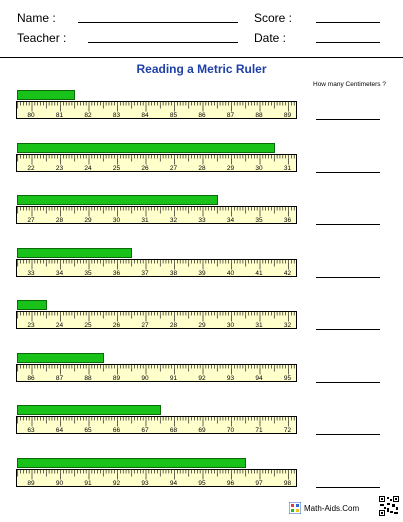 This screenshot has height=522, width=403. I want to click on ruler-number: 68, so click(174, 430).